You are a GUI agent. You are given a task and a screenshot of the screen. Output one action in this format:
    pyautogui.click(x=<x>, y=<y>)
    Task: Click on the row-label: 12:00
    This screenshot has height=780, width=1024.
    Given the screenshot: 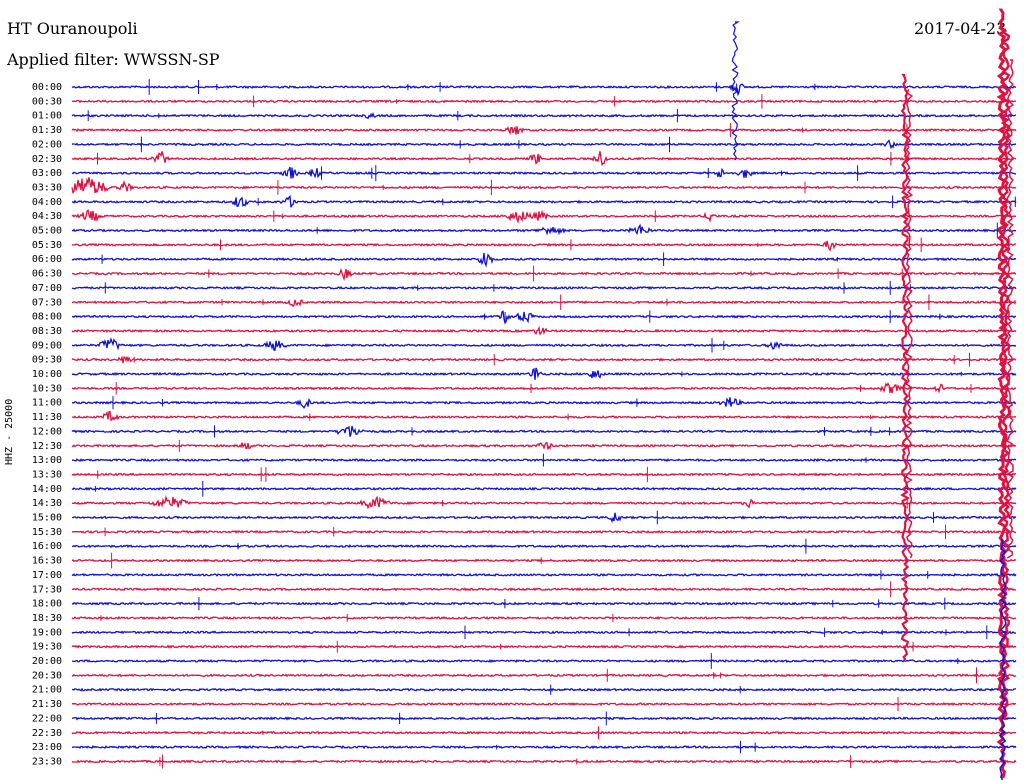 What is the action you would take?
    pyautogui.click(x=47, y=431)
    